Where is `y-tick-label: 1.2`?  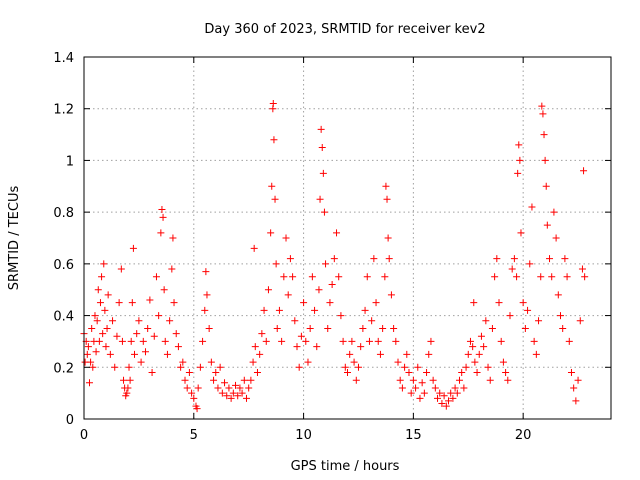 y-tick-label: 1.2 is located at coordinates (63, 110).